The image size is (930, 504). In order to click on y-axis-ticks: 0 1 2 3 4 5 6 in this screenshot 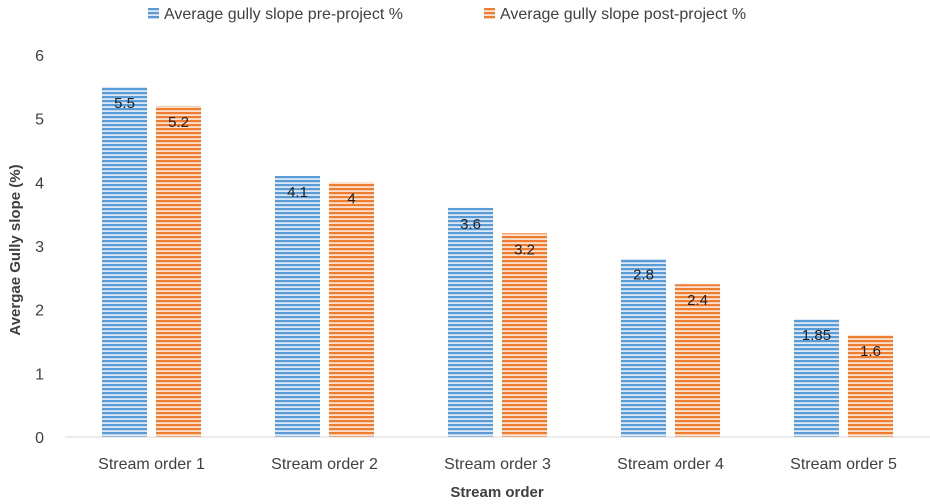, I will do `click(39, 247)`.